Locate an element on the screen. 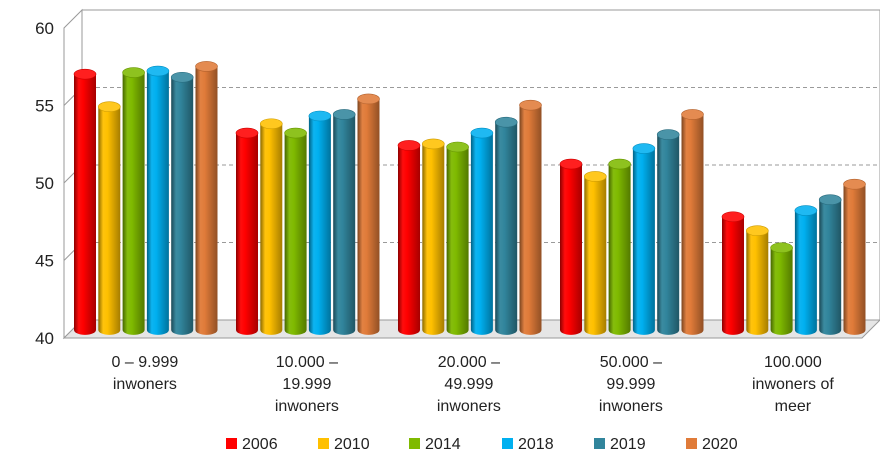  legend-label: 2006 is located at coordinates (260, 444).